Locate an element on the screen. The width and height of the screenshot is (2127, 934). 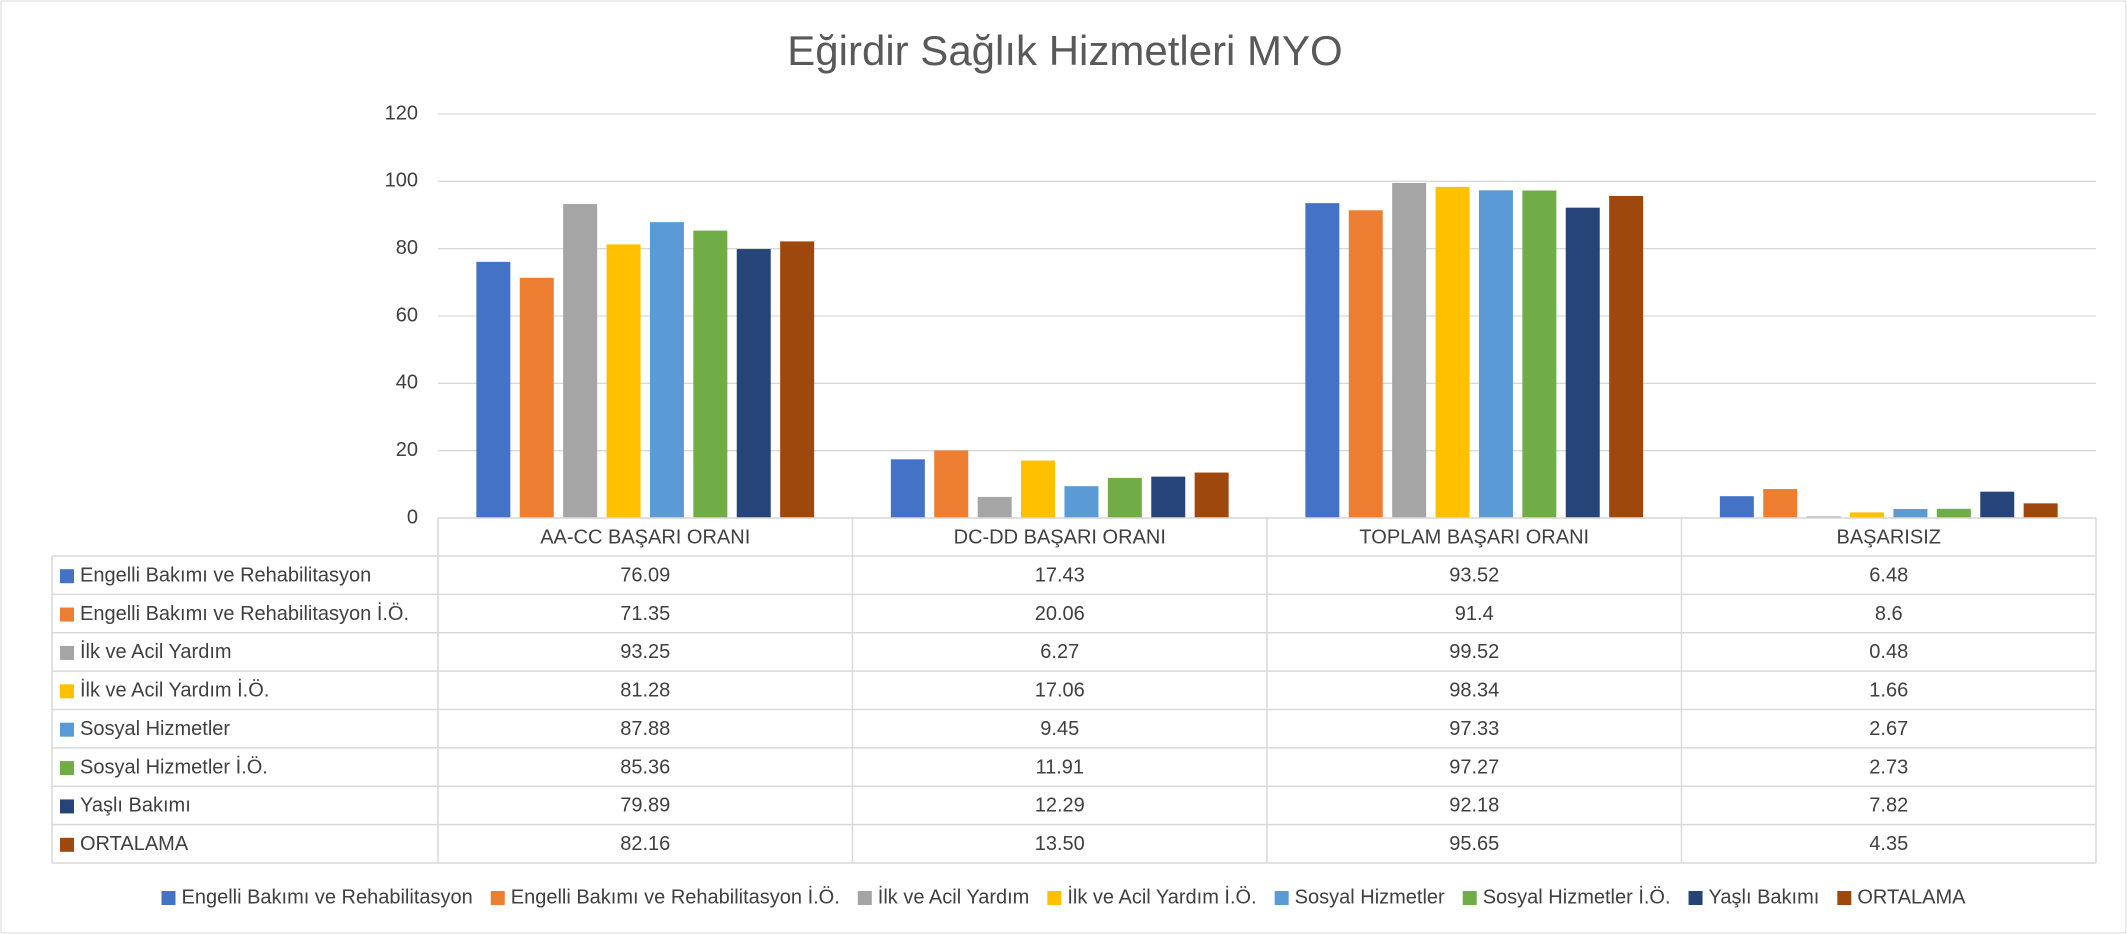
row-label: Sosyal Hizmetler İ.Ö. is located at coordinates (174, 766).